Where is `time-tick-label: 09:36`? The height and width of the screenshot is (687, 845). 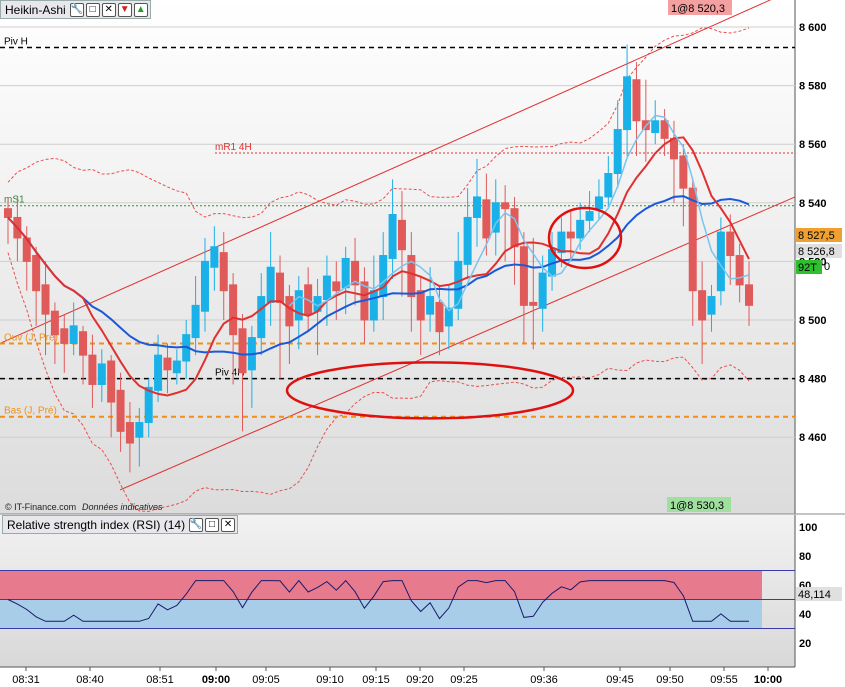
time-tick-label: 09:36 is located at coordinates (544, 680).